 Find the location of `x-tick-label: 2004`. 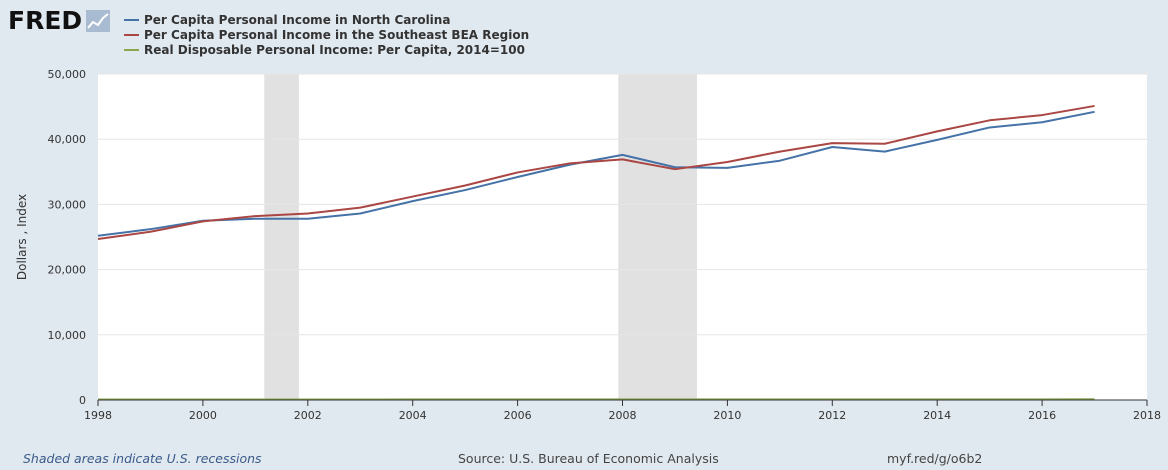

x-tick-label: 2004 is located at coordinates (413, 415).